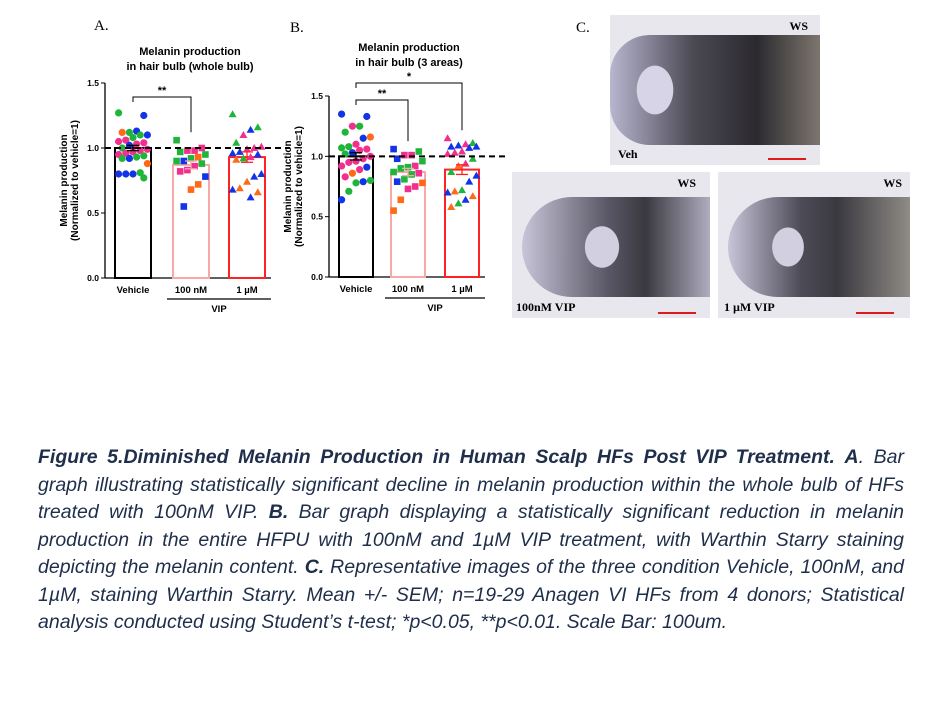 This screenshot has height=707, width=941. Describe the element at coordinates (278, 512) in the screenshot. I see `caption-b-label: B.` at that location.